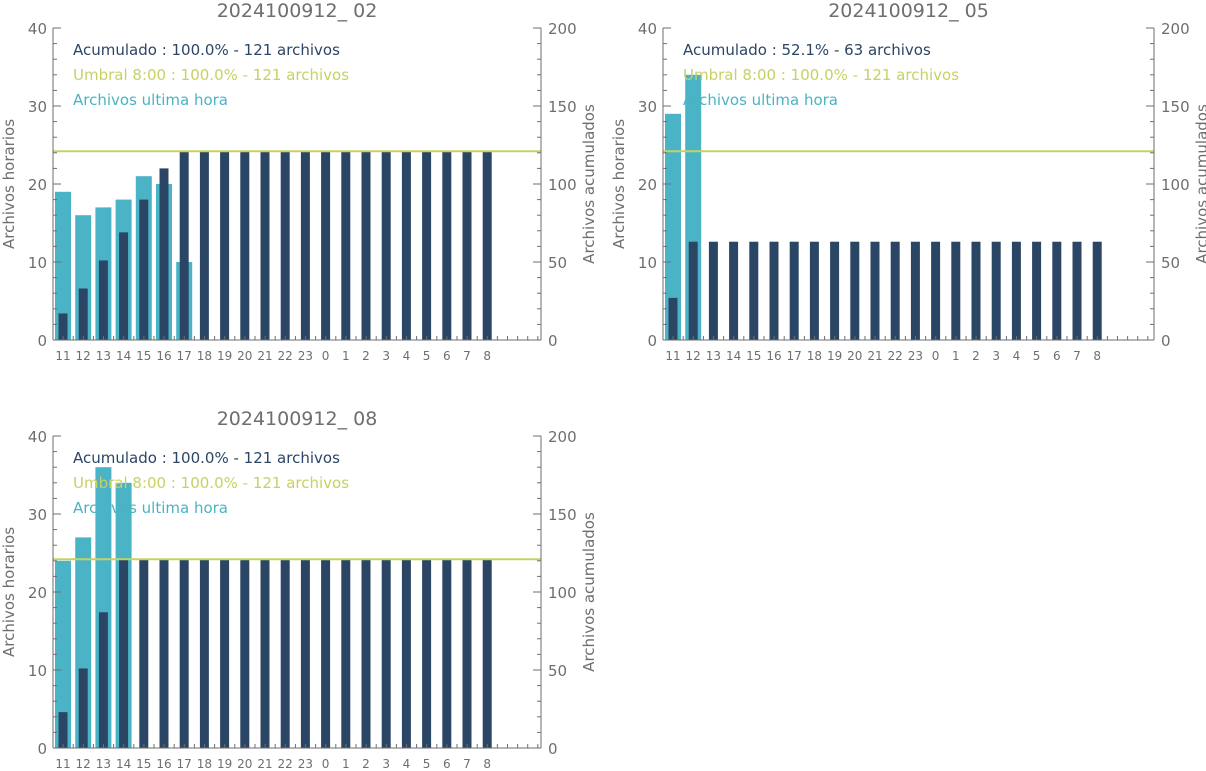  I want to click on left-tick-label: 30, so click(37, 515).